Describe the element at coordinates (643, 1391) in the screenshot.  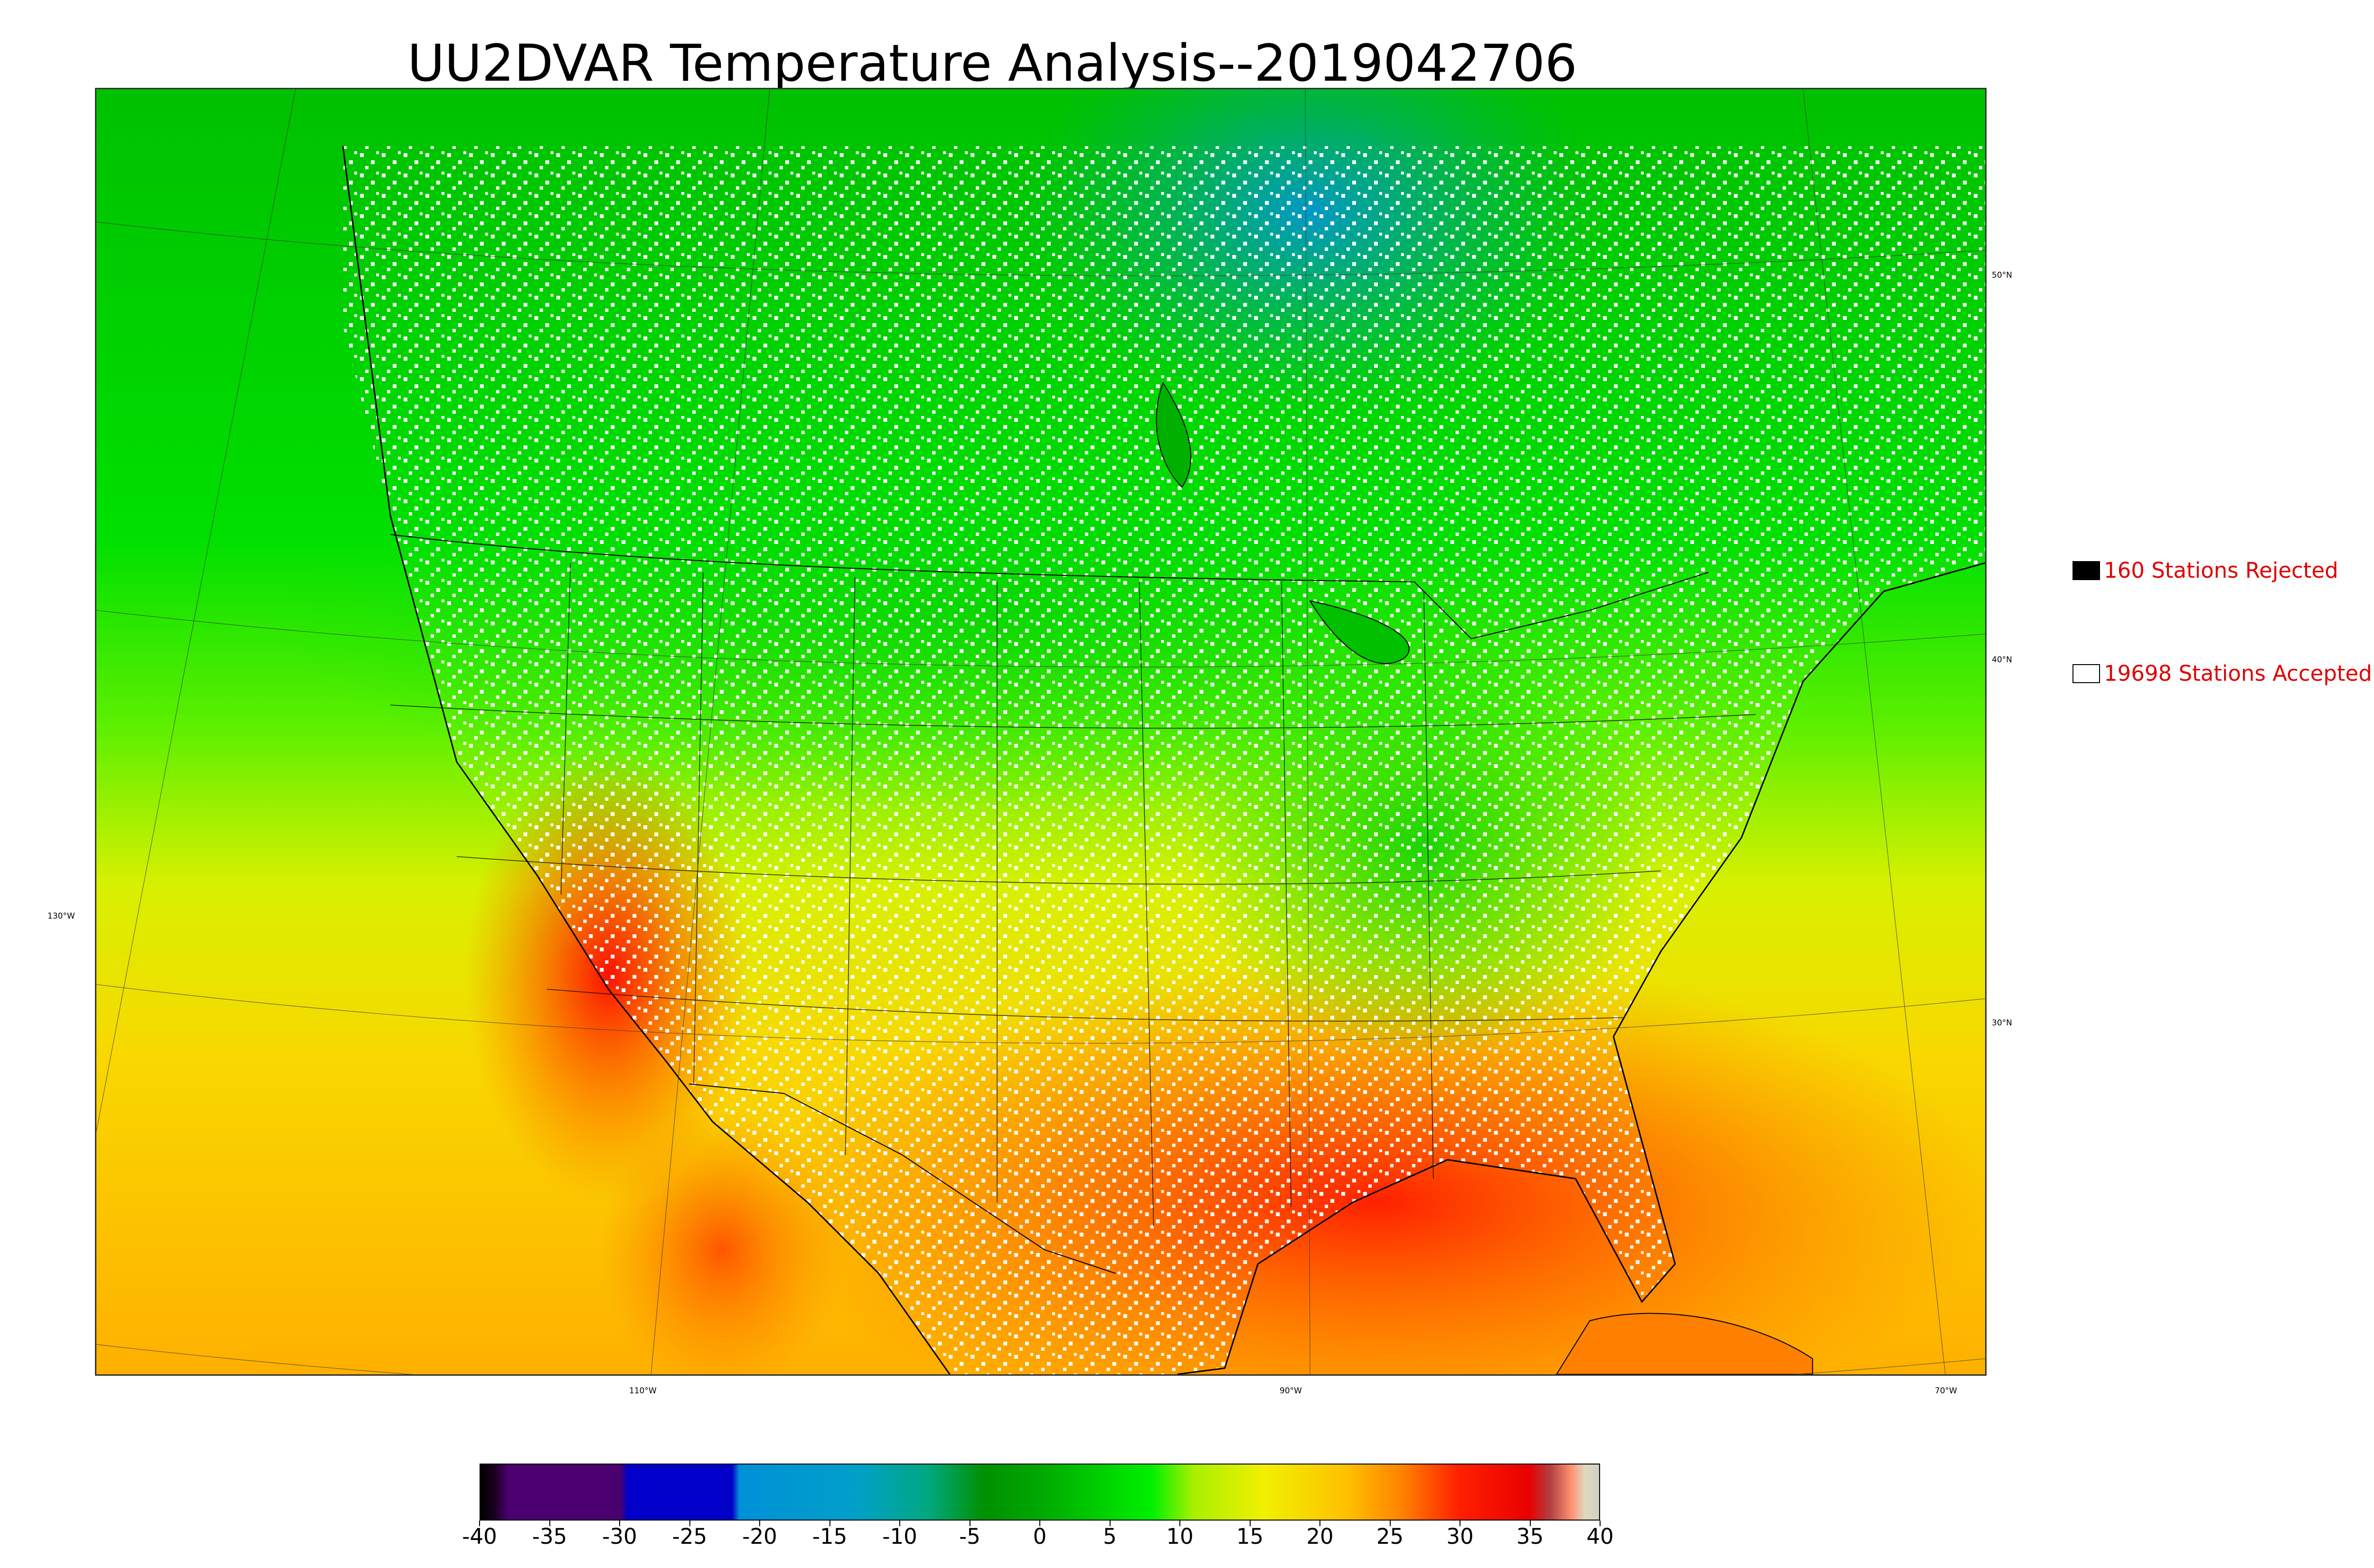
I see `longitude-label-110w: 110°W` at that location.